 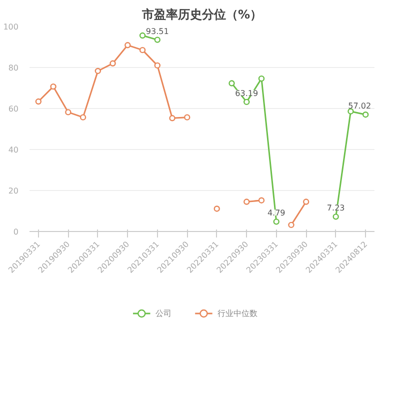 I want to click on legend-label: 公司, so click(x=163, y=313).